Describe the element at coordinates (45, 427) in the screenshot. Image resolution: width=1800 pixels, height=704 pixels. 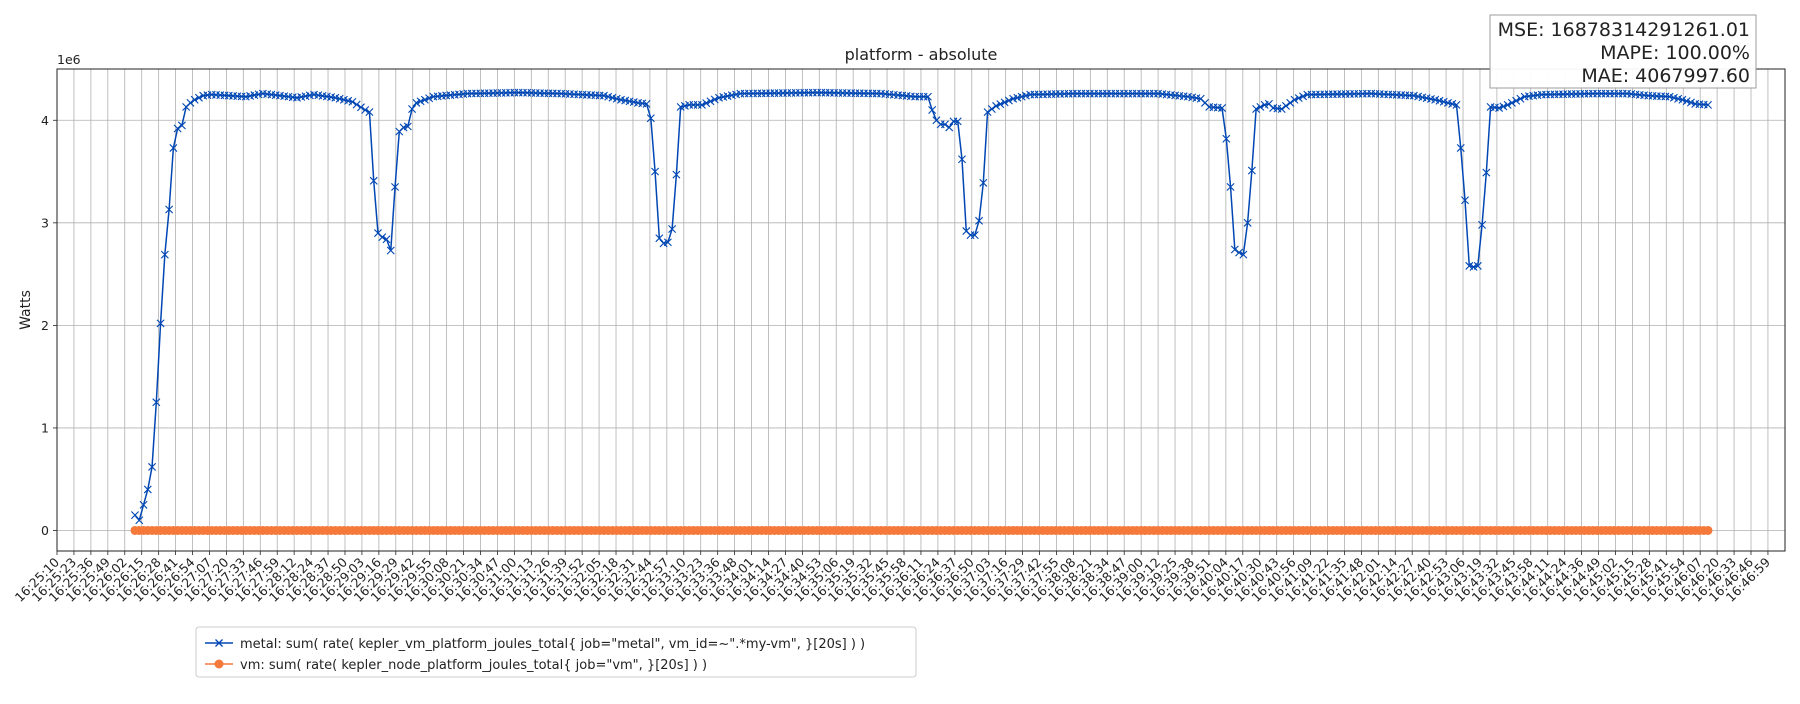
I see `y-tick-label: 1` at that location.